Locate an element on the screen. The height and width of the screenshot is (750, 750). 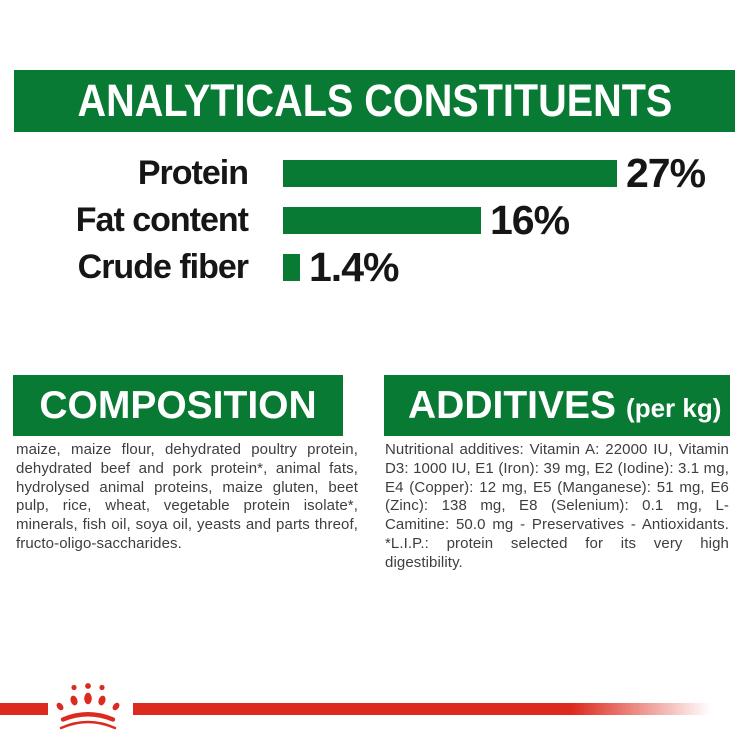
page-title: ANALYTICALS CONSTITUENTS is located at coordinates (374, 100).